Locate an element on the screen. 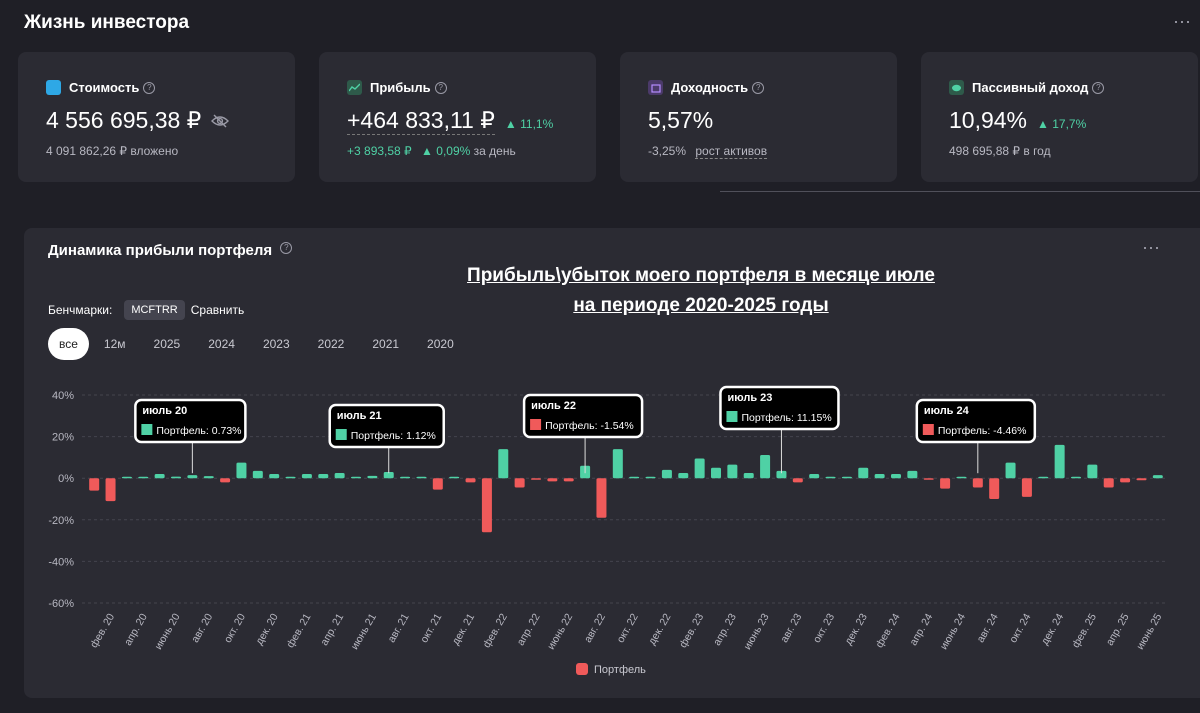 This screenshot has width=1200, height=713. day-suffix: за день is located at coordinates (494, 151).